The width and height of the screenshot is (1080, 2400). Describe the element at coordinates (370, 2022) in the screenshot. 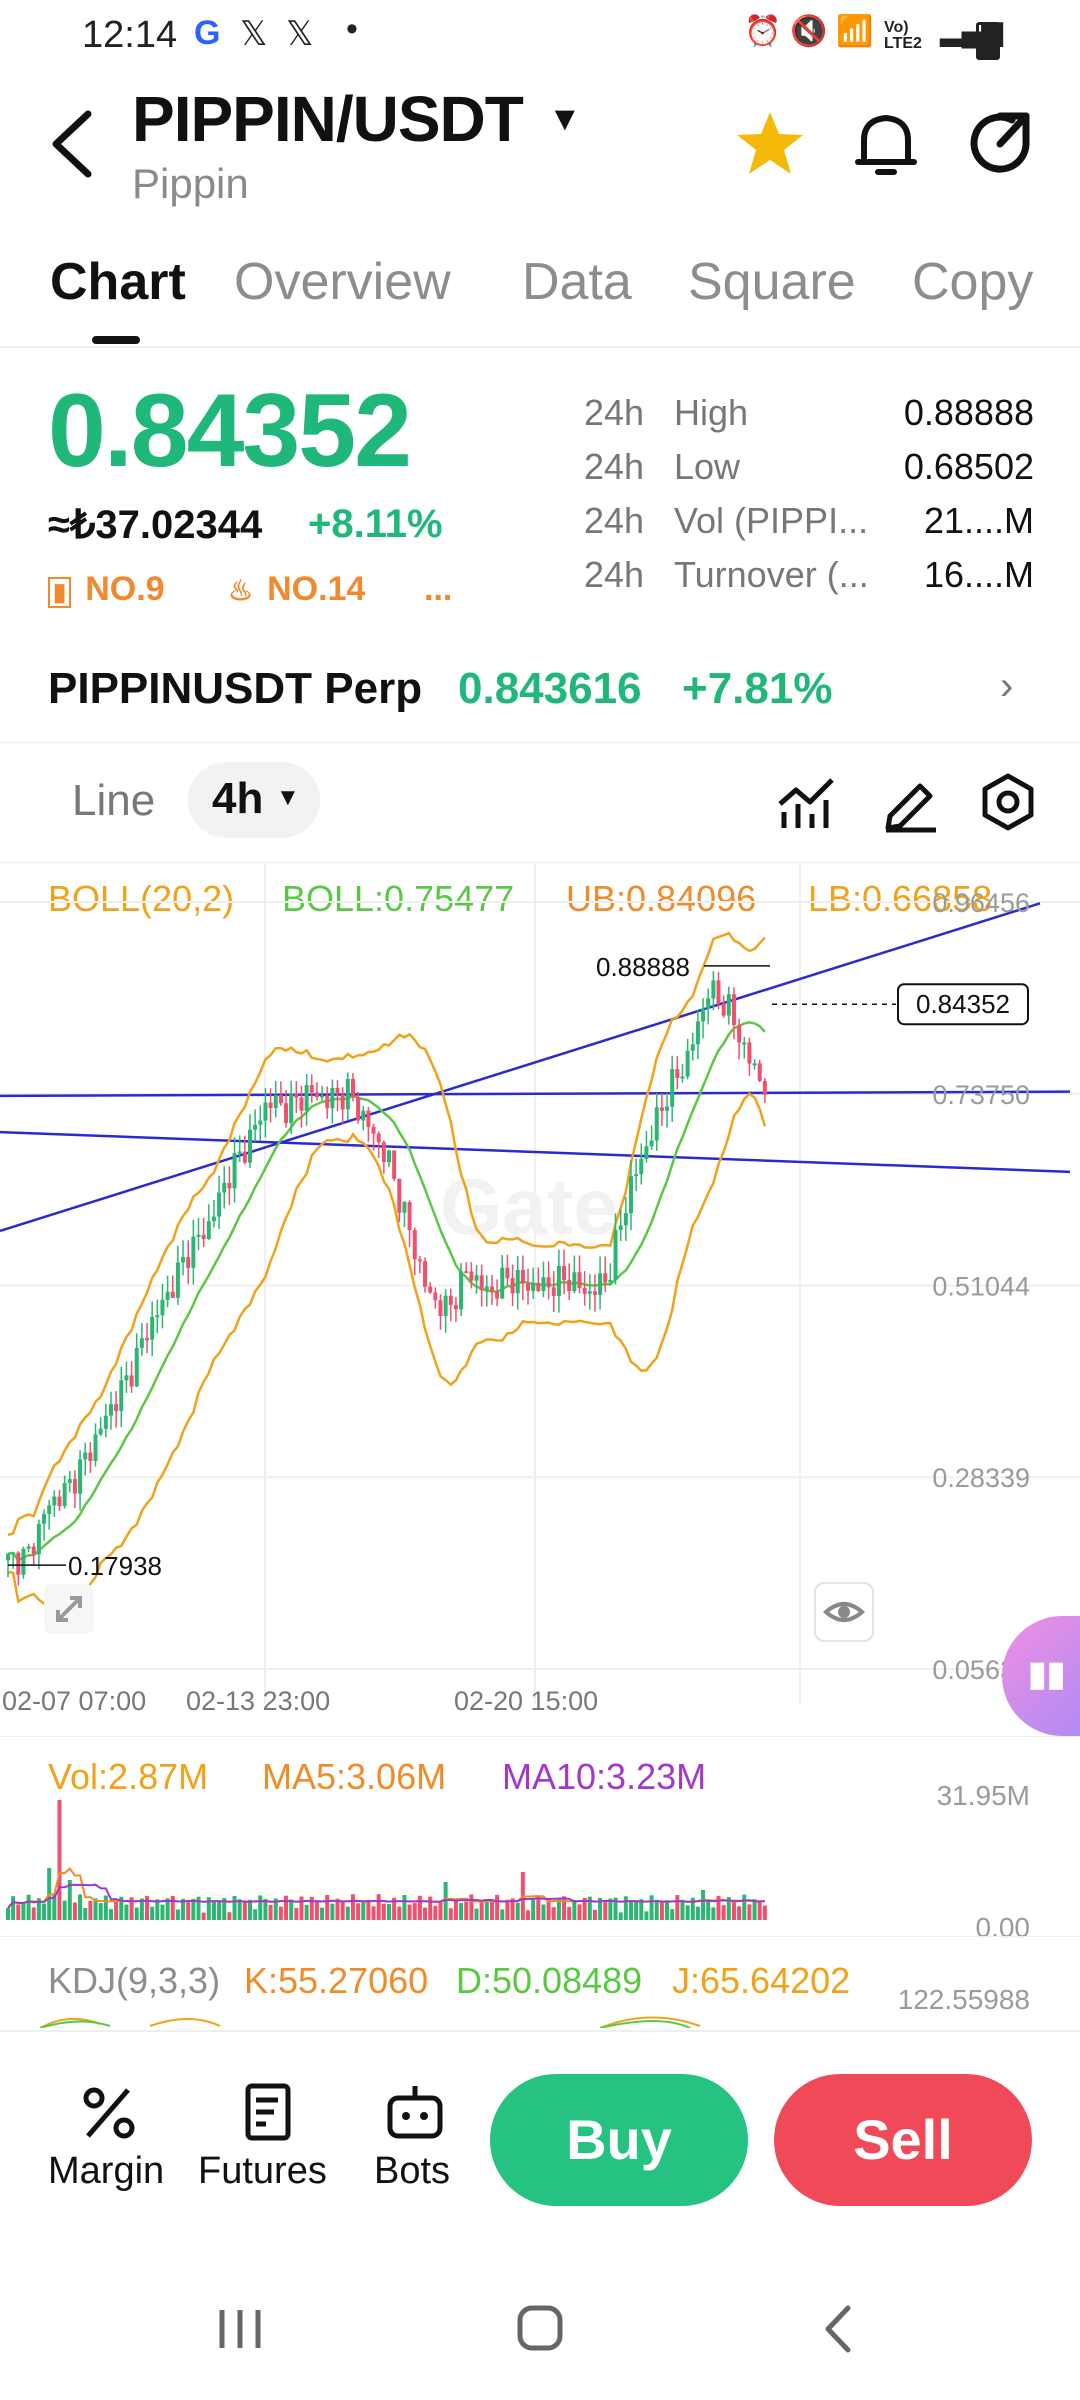

I see `kdj-chart-edge` at that location.